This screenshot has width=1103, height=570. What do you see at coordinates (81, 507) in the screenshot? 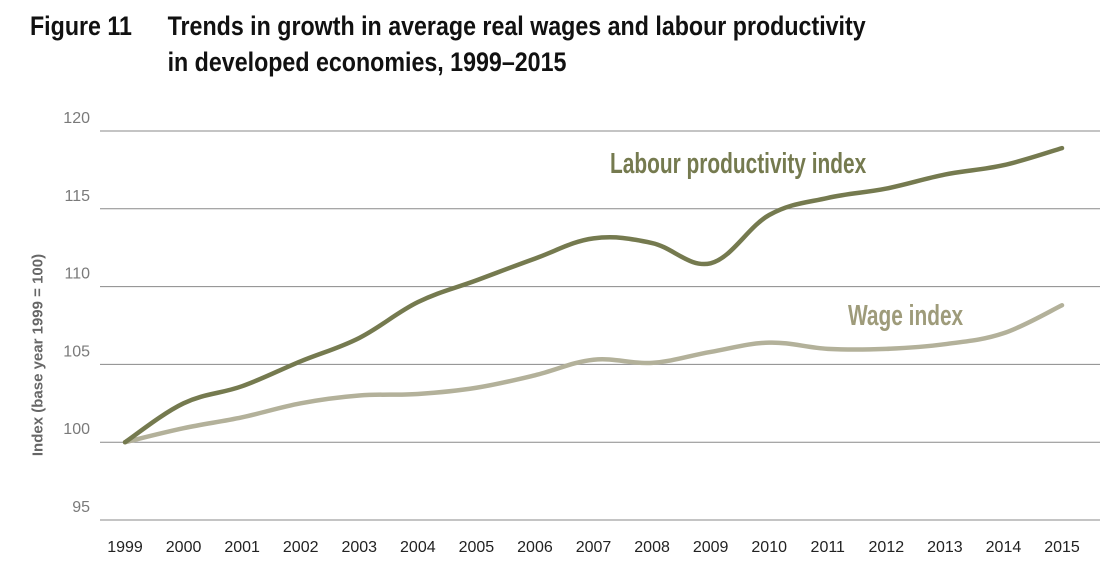
I see `y-tick-label: 95` at bounding box center [81, 507].